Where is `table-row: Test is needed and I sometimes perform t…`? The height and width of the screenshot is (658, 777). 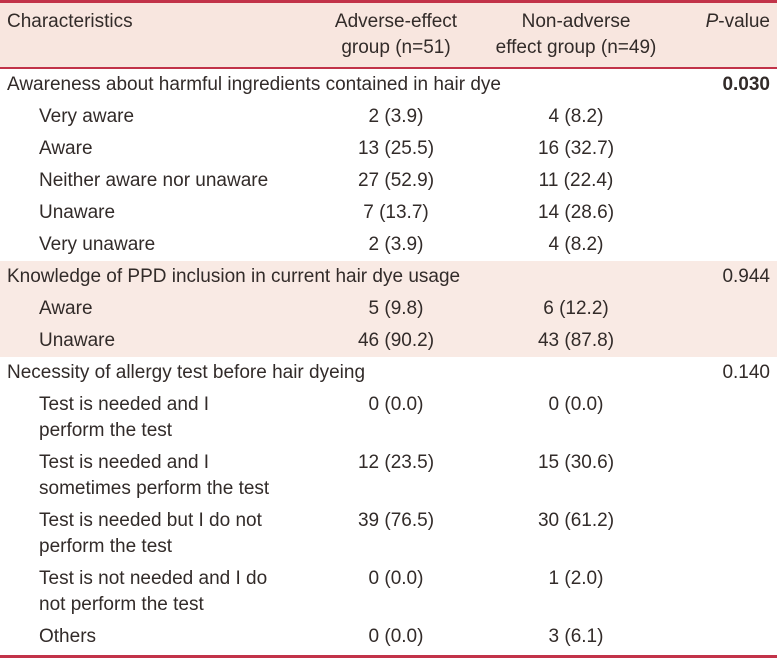
table-row: Test is needed and I sometimes perform t… is located at coordinates (388, 476).